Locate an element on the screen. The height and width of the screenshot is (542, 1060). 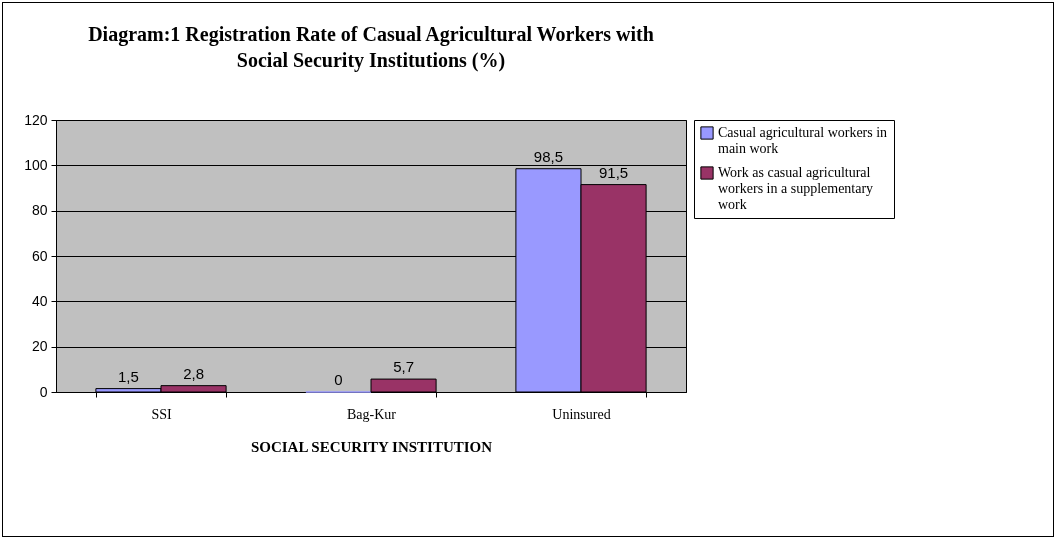
data-label: 0 is located at coordinates (338, 379).